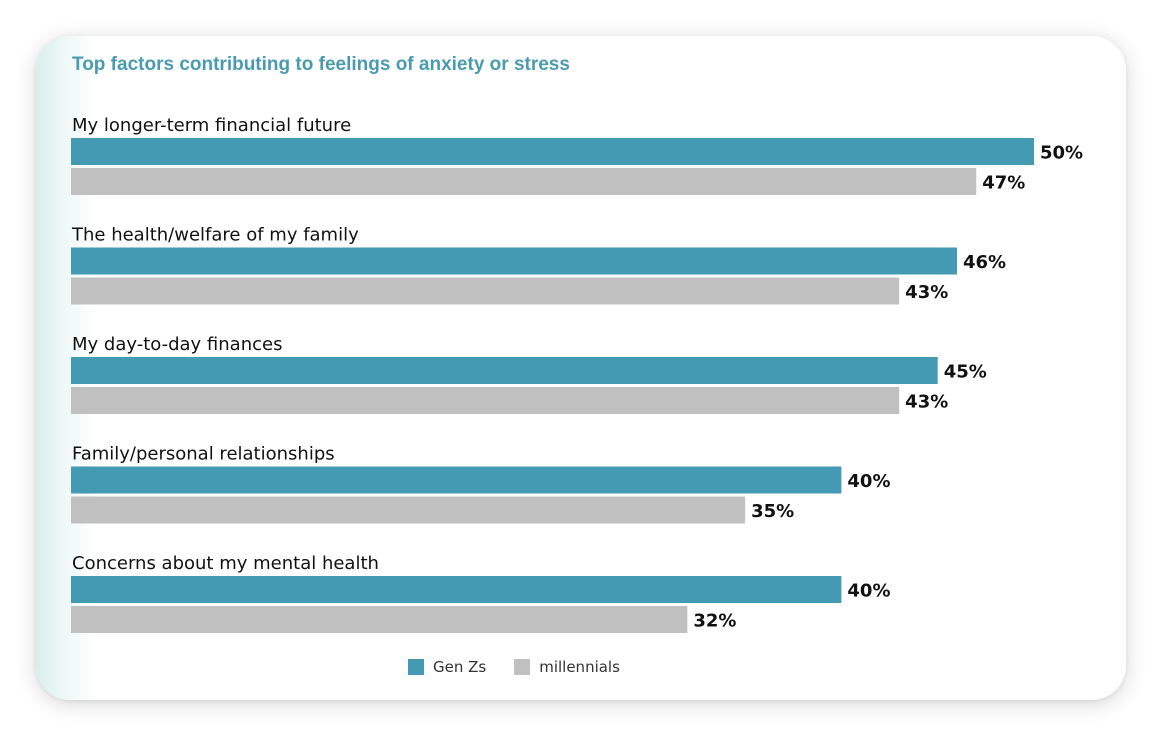  What do you see at coordinates (177, 344) in the screenshot?
I see `category-label-my-day-to-day-finances: My day-to-day finances` at bounding box center [177, 344].